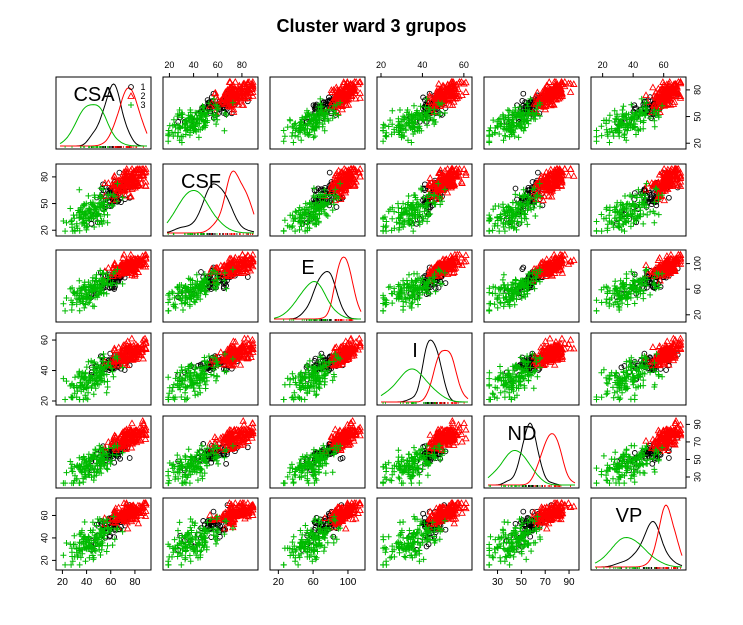 The width and height of the screenshot is (743, 625). I want to click on diagonal-label-CSF: CSF, so click(201, 182).